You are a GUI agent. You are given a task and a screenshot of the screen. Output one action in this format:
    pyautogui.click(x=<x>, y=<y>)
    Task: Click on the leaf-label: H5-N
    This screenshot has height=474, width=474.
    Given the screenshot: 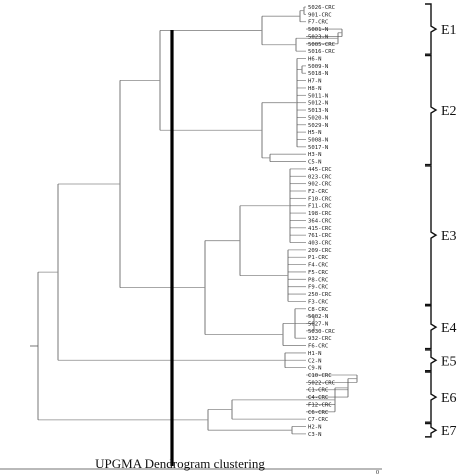 What is the action you would take?
    pyautogui.click(x=314, y=133)
    